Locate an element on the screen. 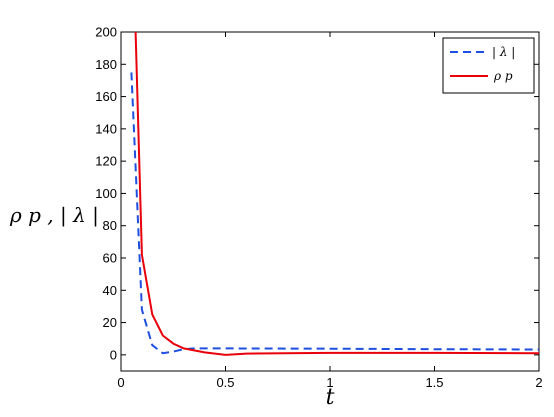 Image resolution: width=554 pixels, height=417 pixels. x-tick-label: 1.5 is located at coordinates (434, 382).